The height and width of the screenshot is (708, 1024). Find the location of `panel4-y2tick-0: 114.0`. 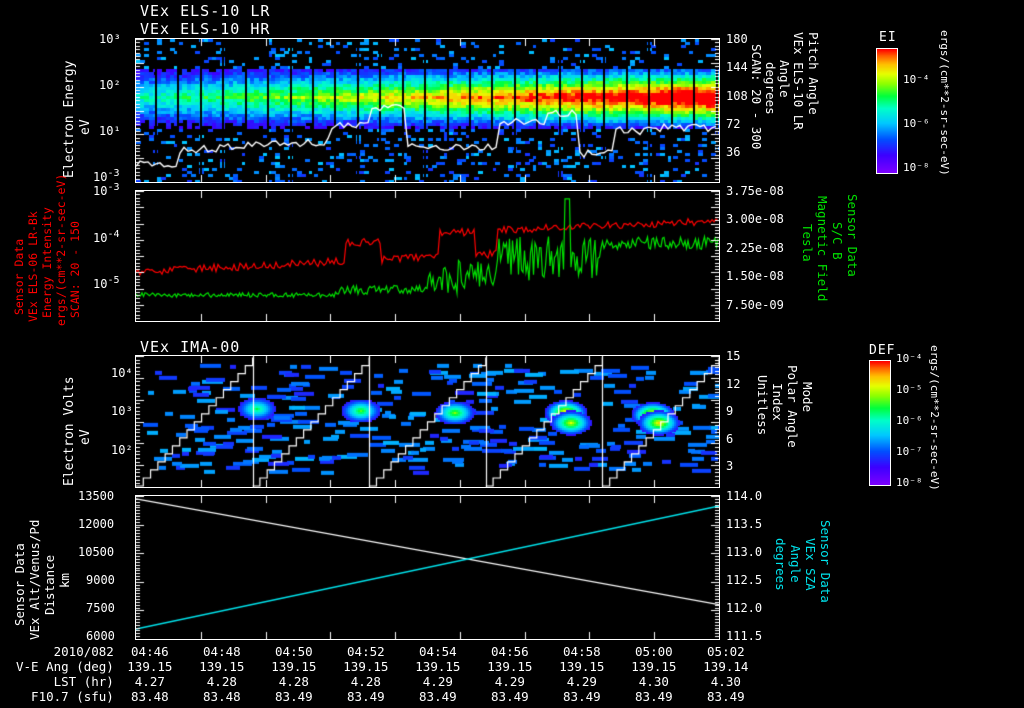

panel4-y2tick-0: 114.0 is located at coordinates (744, 496).